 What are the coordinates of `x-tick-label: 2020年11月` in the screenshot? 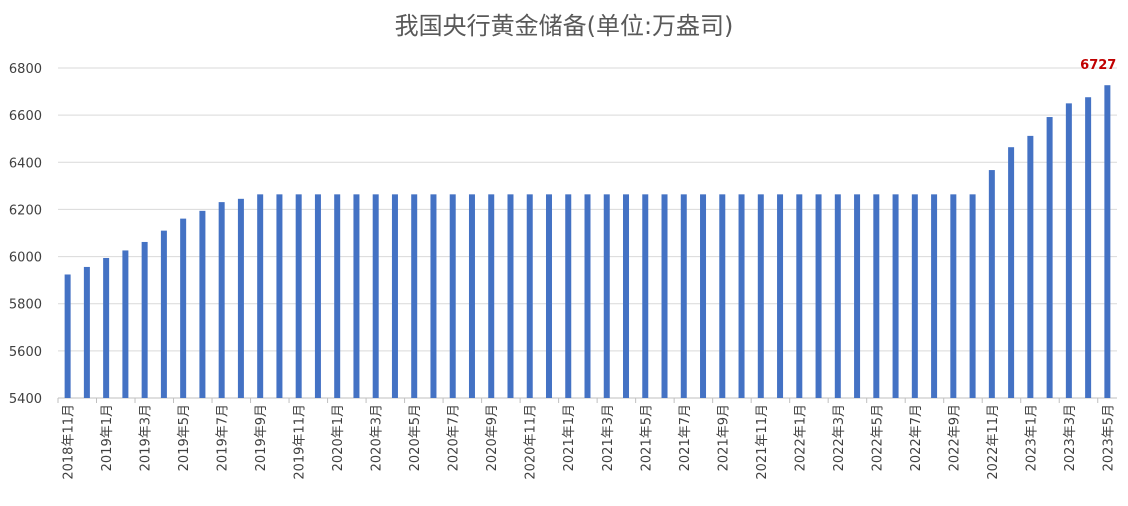 It's located at (531, 442).